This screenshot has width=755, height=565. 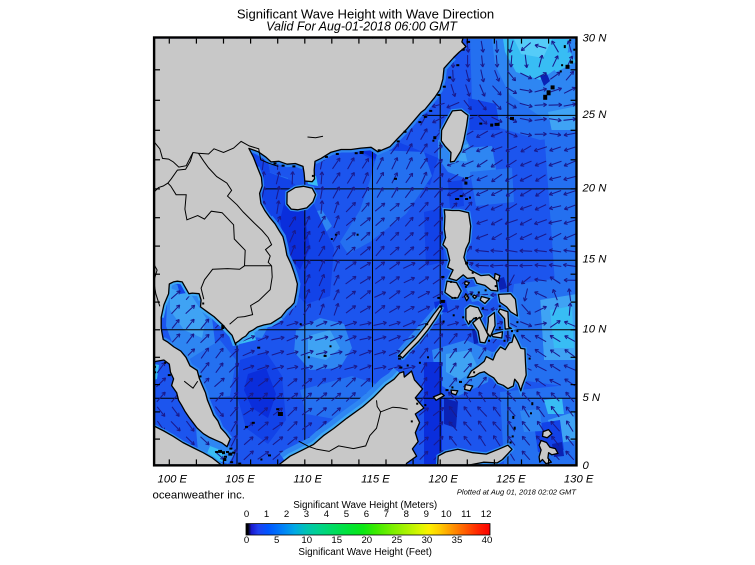 I want to click on svg-text: 110 E, so click(x=307, y=480).